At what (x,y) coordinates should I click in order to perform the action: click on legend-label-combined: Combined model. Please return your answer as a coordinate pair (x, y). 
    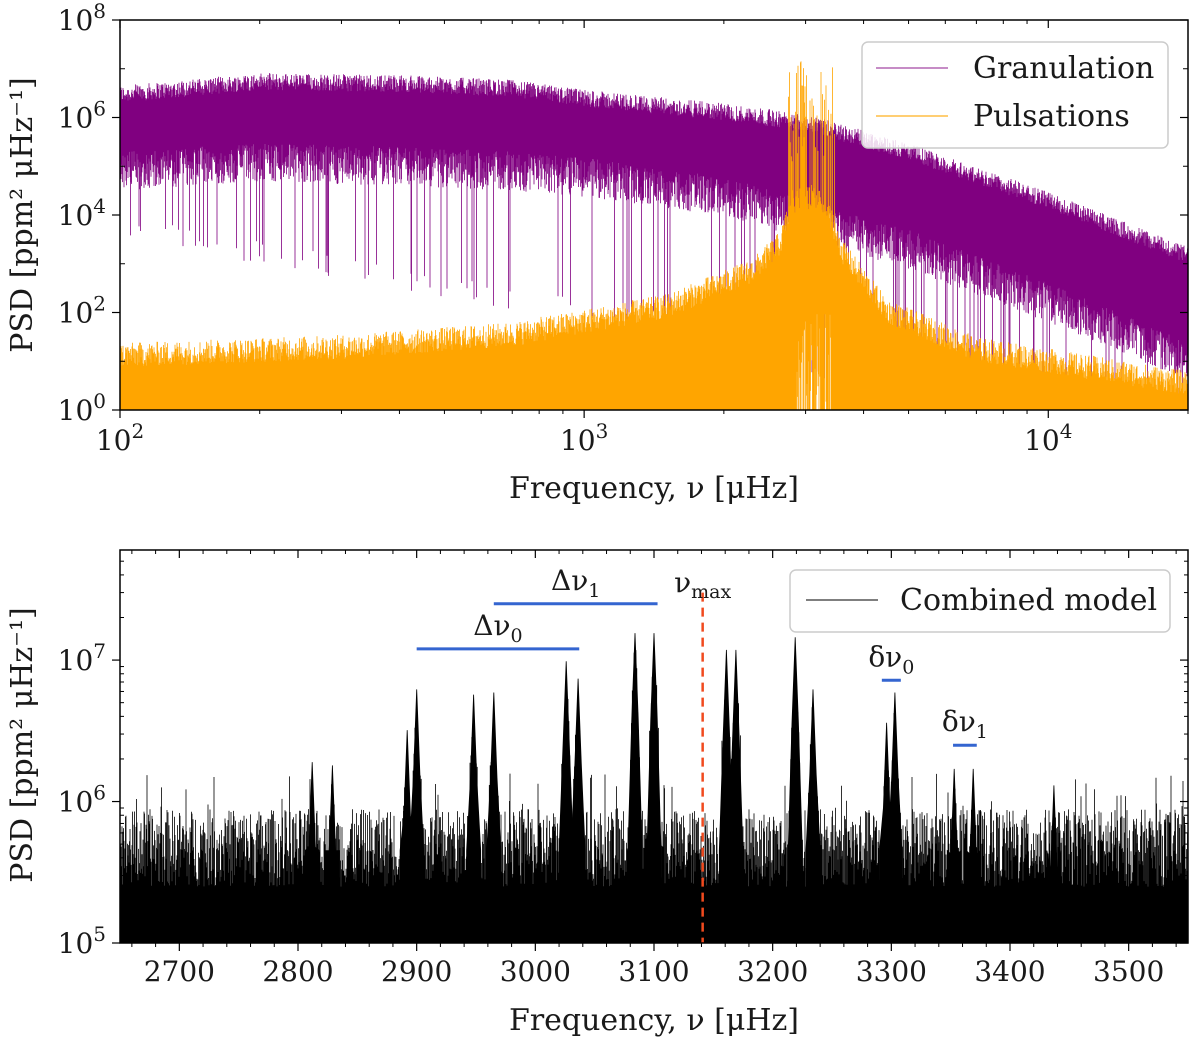
    Looking at the image, I should click on (1028, 600).